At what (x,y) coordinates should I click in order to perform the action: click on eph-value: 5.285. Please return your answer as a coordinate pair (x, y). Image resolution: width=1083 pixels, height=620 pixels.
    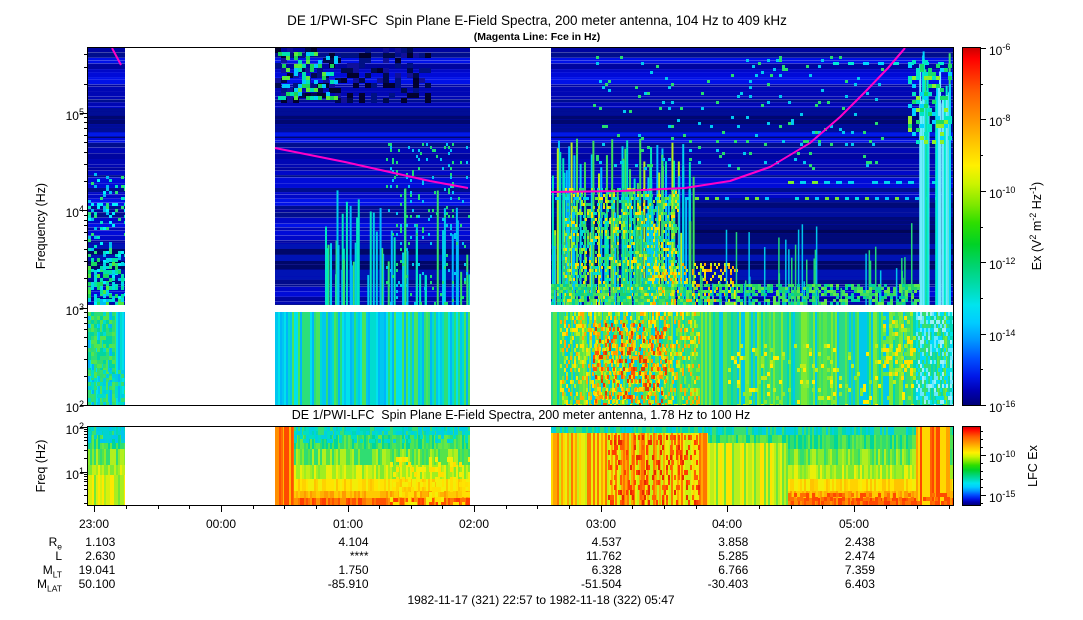
    Looking at the image, I should click on (733, 556).